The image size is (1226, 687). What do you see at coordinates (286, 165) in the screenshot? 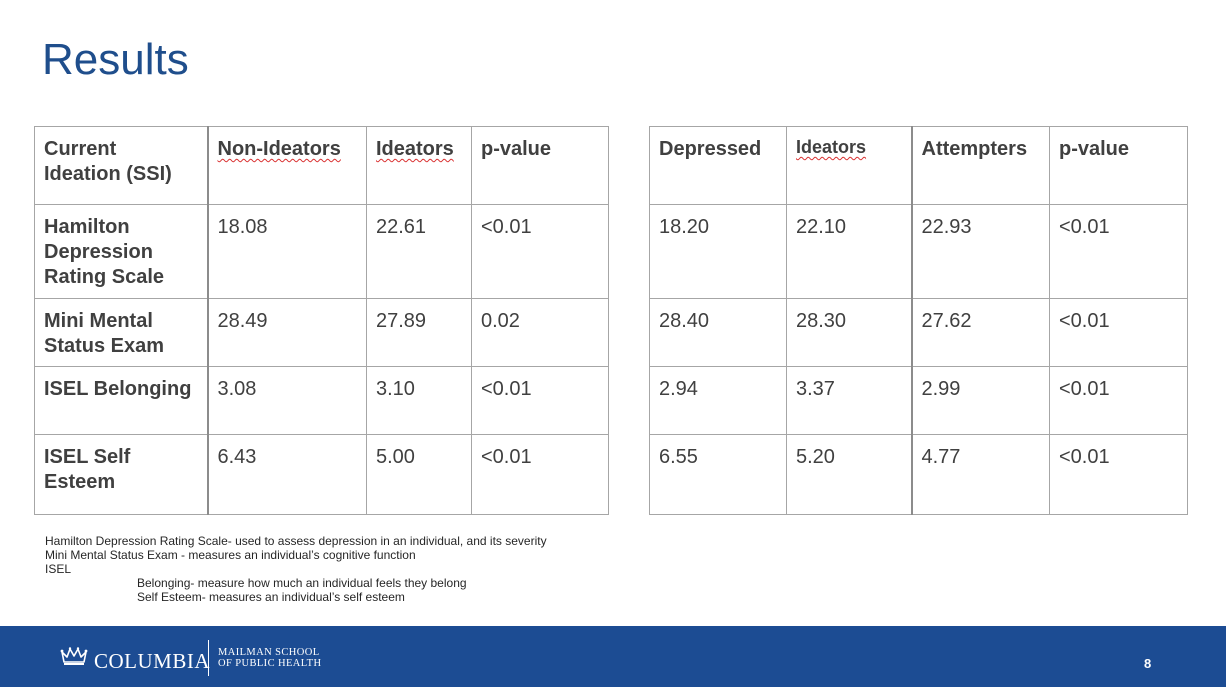
I see `header-non-ideators: Non-Ideators` at bounding box center [286, 165].